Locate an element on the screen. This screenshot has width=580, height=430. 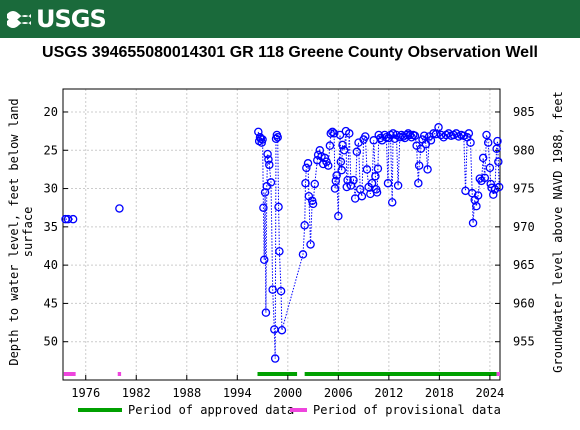
y-left-tick-label: 20 is located at coordinates (51, 112).